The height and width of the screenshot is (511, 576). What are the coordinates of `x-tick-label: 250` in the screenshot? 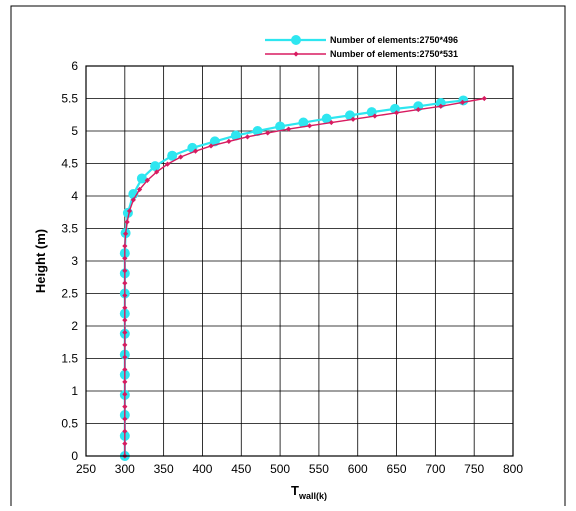 It's located at (86, 469).